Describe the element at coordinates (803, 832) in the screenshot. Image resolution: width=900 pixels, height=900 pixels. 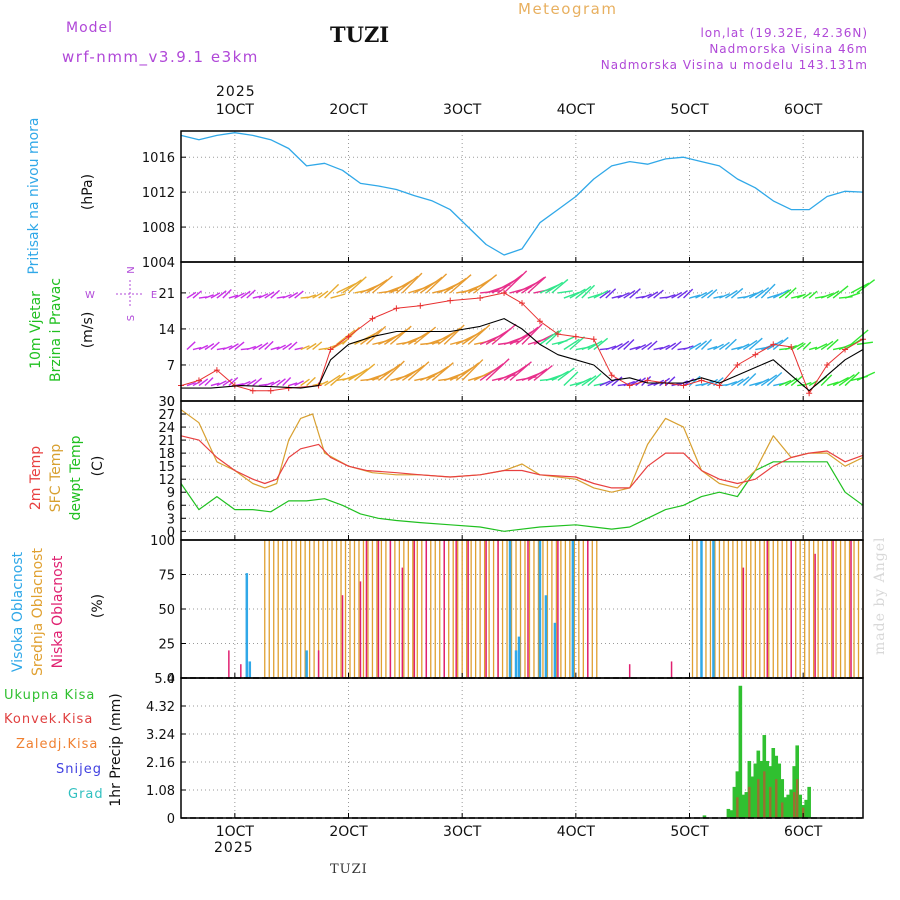
I see `x-tick-label-bottom: 6OCT` at that location.